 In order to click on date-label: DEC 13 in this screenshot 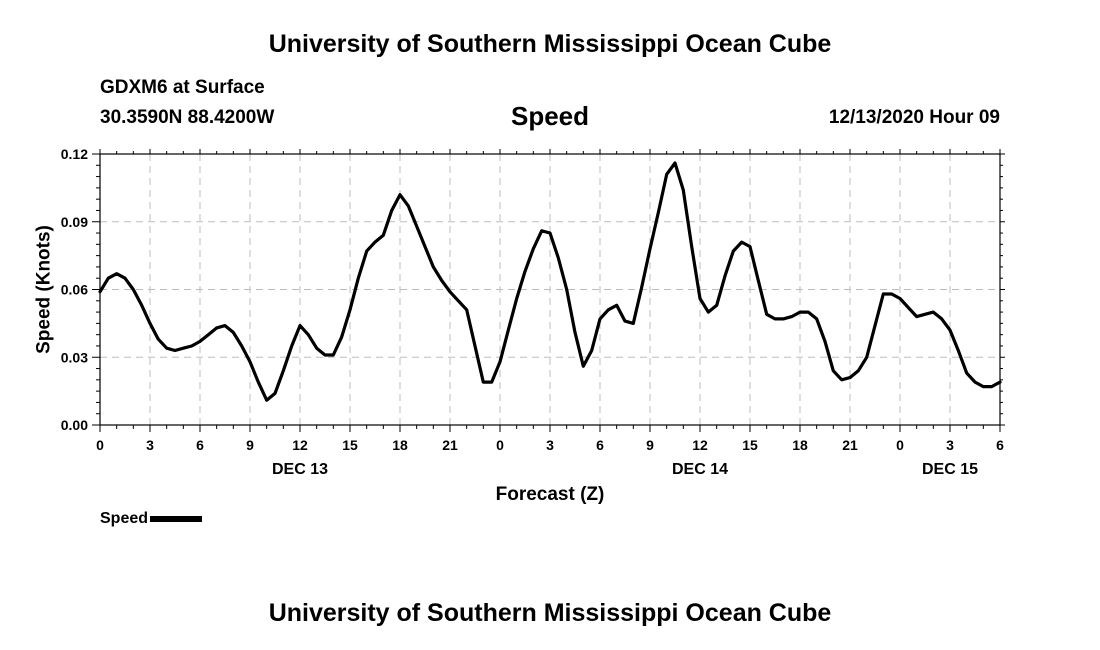, I will do `click(300, 469)`.